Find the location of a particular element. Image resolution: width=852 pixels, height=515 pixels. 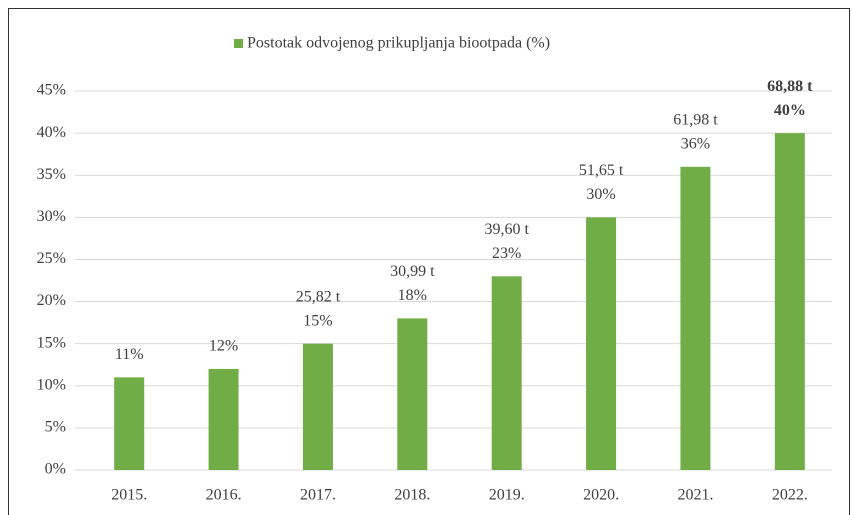

x-tick-label: 2021. is located at coordinates (695, 495).